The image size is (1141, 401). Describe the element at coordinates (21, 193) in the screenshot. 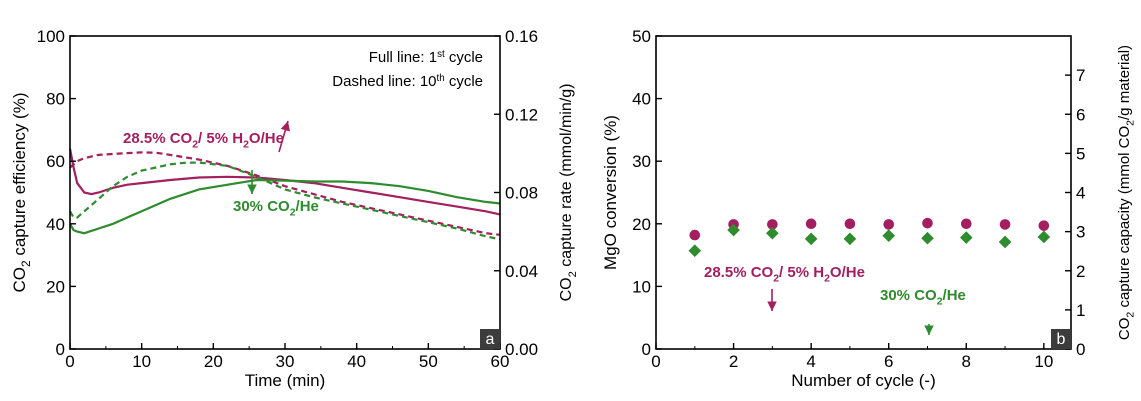

I see `y-left-axis-label: CO2​ capture efficiency (%)` at that location.